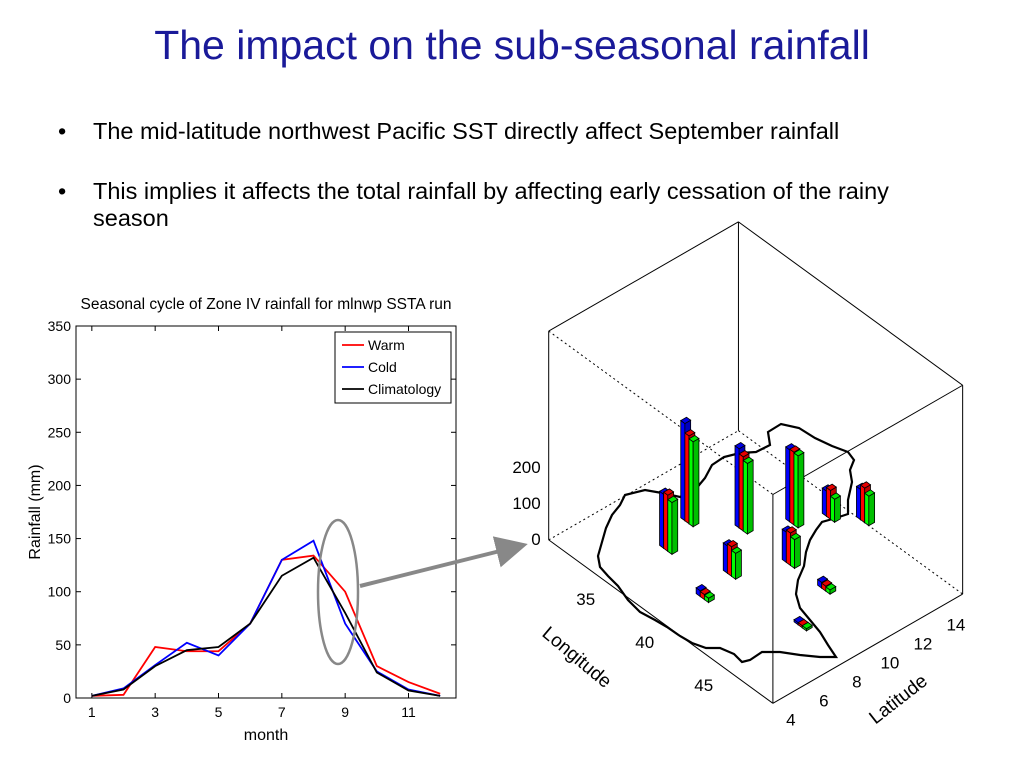 This screenshot has width=1024, height=768. What do you see at coordinates (703, 685) in the screenshot?
I see `x-tick-label: 45` at bounding box center [703, 685].